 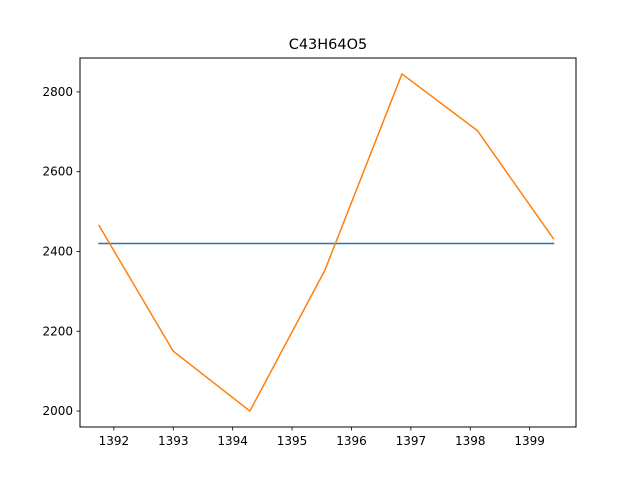 I want to click on x-tick-label: 1395, so click(x=292, y=441).